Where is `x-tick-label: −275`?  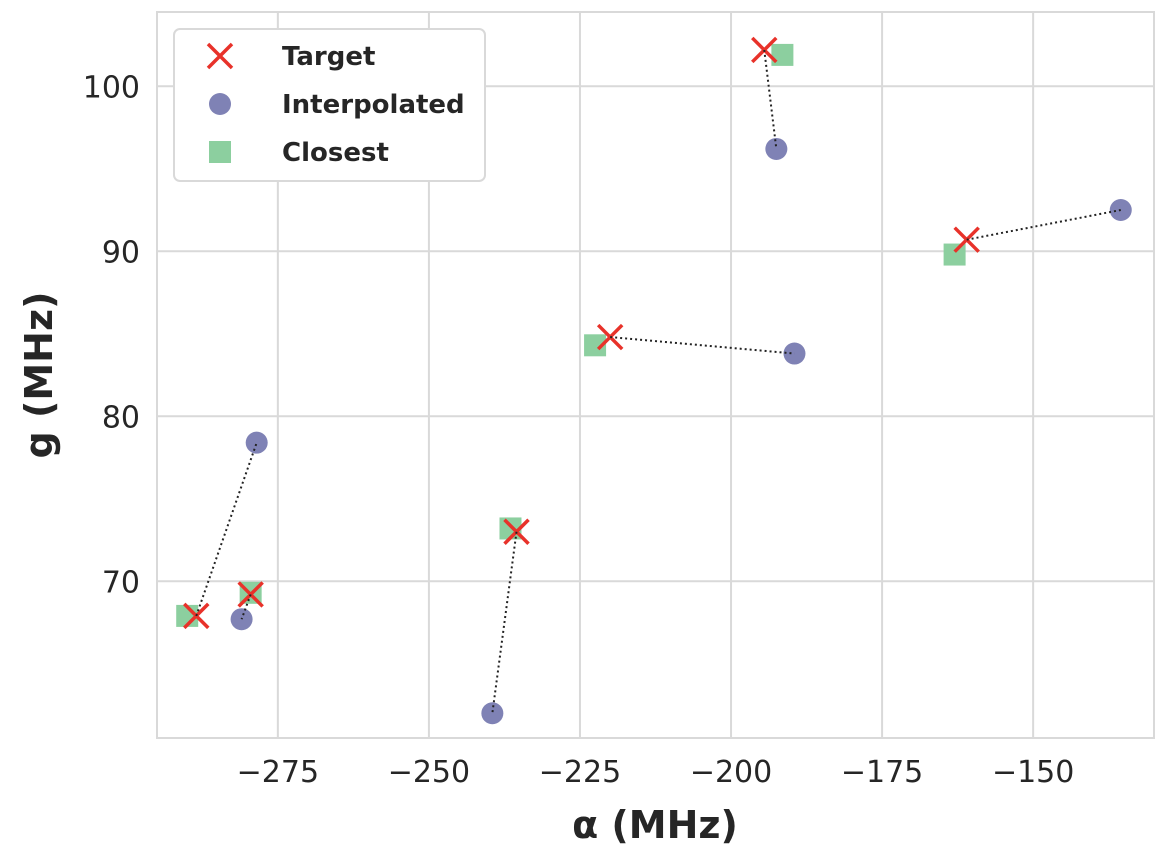 x-tick-label: −275 is located at coordinates (278, 772).